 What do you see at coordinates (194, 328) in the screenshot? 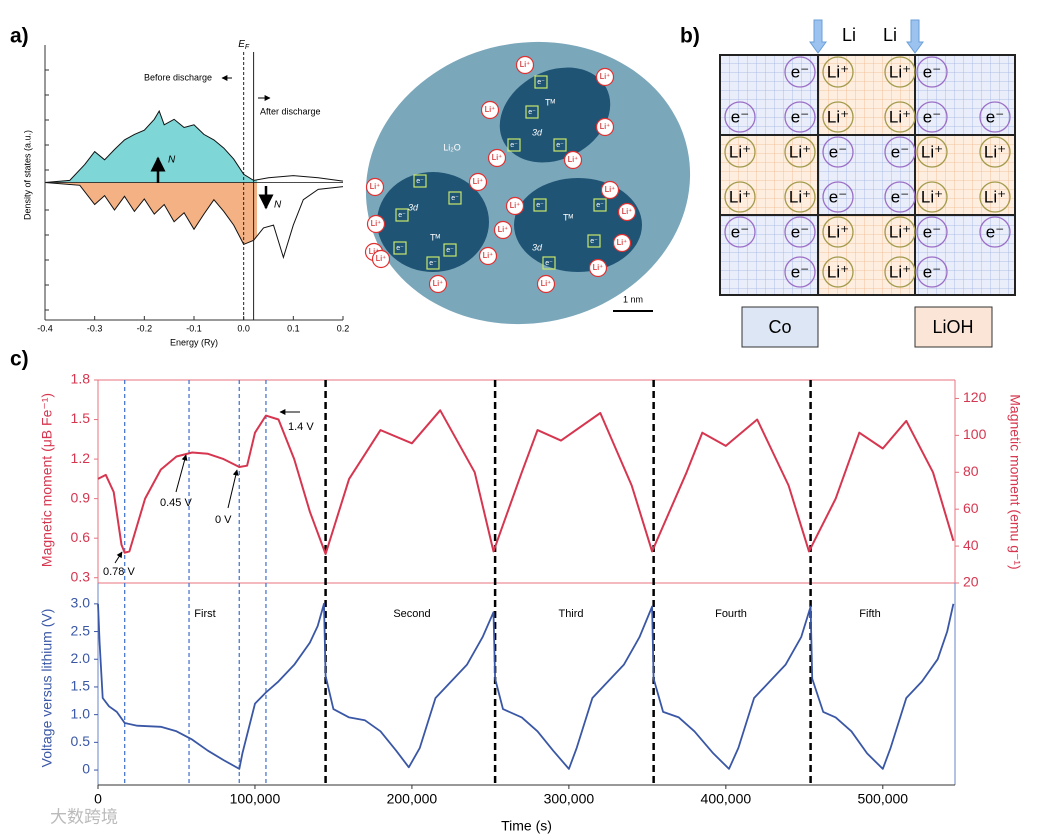
I see `x-tick-label: -0.1` at bounding box center [194, 328].